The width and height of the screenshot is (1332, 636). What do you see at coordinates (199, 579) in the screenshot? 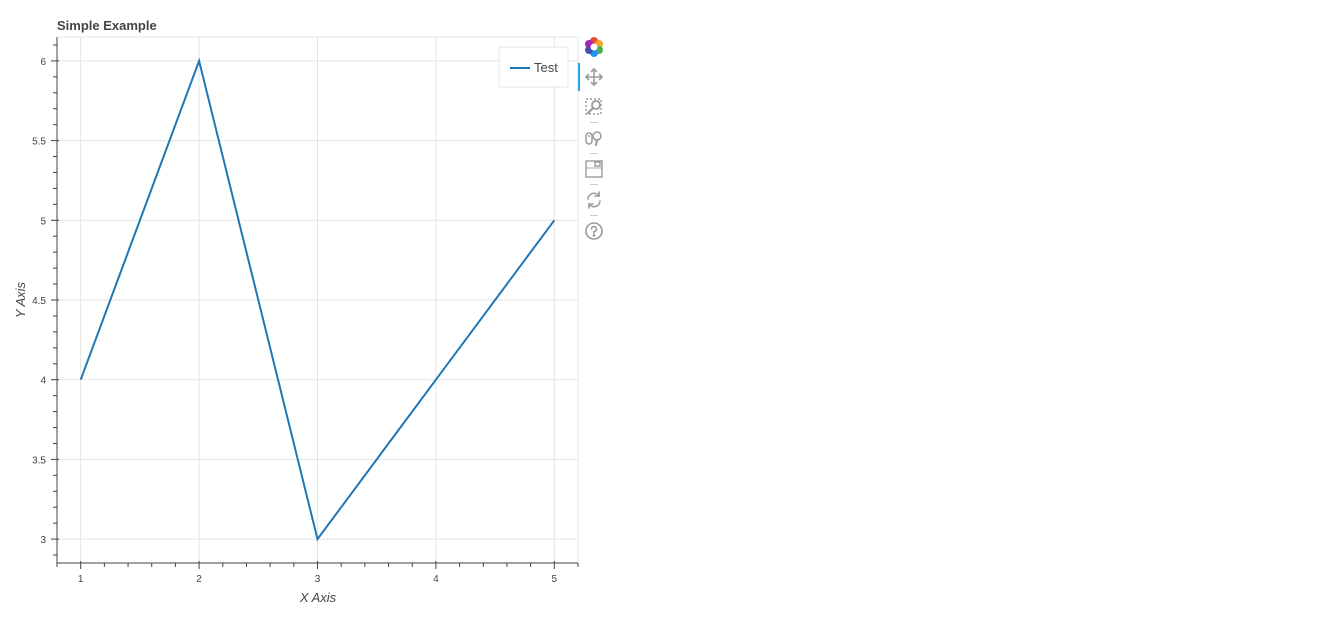
I see `x-tick-label: 2` at bounding box center [199, 579].